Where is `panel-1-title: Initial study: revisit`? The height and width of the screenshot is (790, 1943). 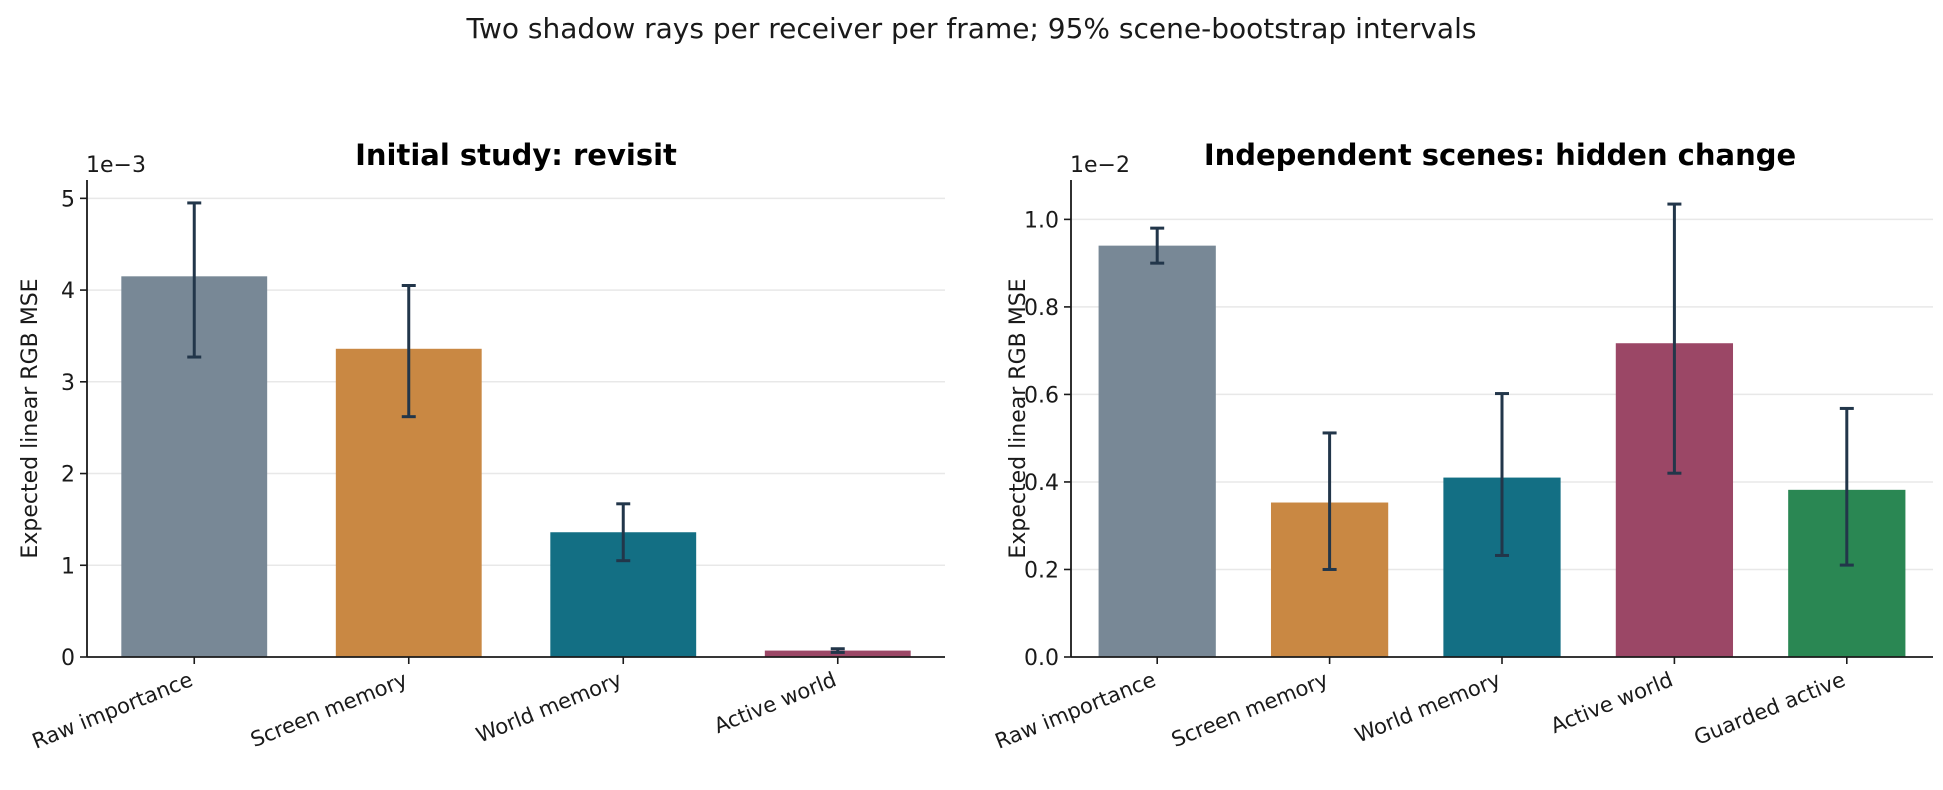
panel-1-title: Initial study: revisit is located at coordinates (516, 155).